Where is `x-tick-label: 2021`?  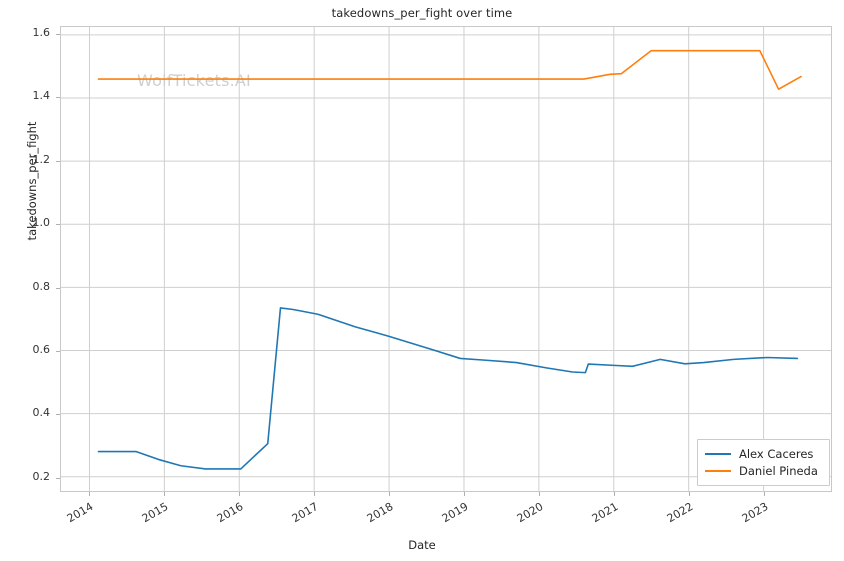 x-tick-label: 2021 is located at coordinates (605, 513).